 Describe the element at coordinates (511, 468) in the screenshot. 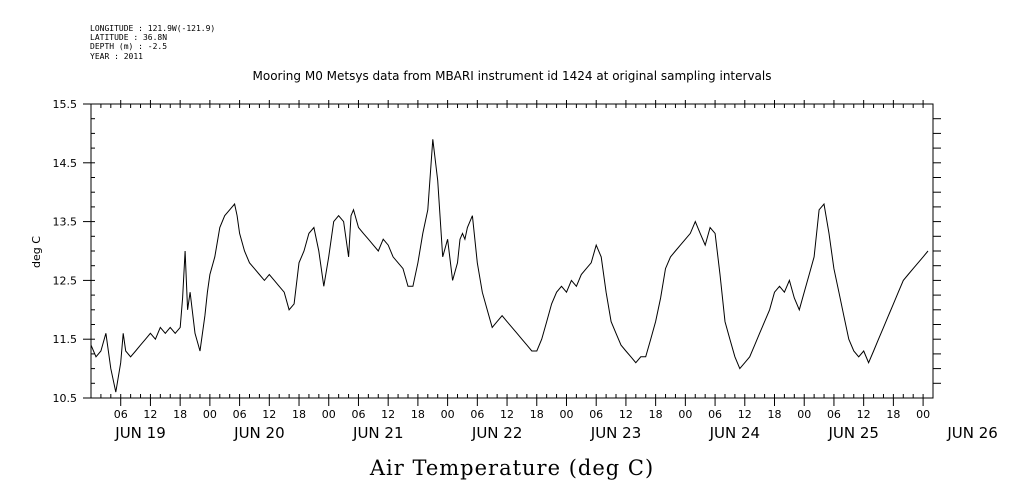

I see `x-axis-label: Air Temperature (deg C)` at that location.